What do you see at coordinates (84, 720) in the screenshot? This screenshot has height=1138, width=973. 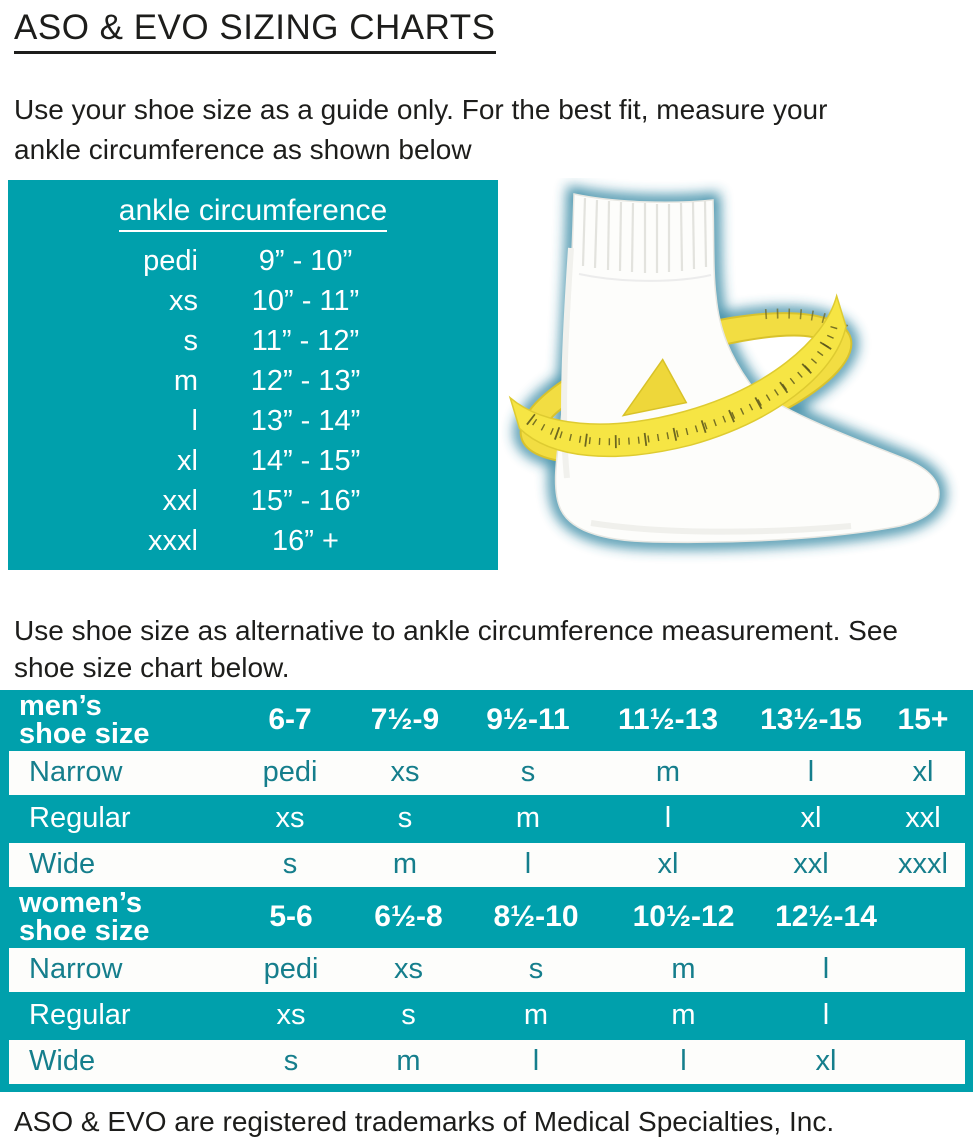 I see `mens-shoe-size-label: men’s shoe size` at bounding box center [84, 720].